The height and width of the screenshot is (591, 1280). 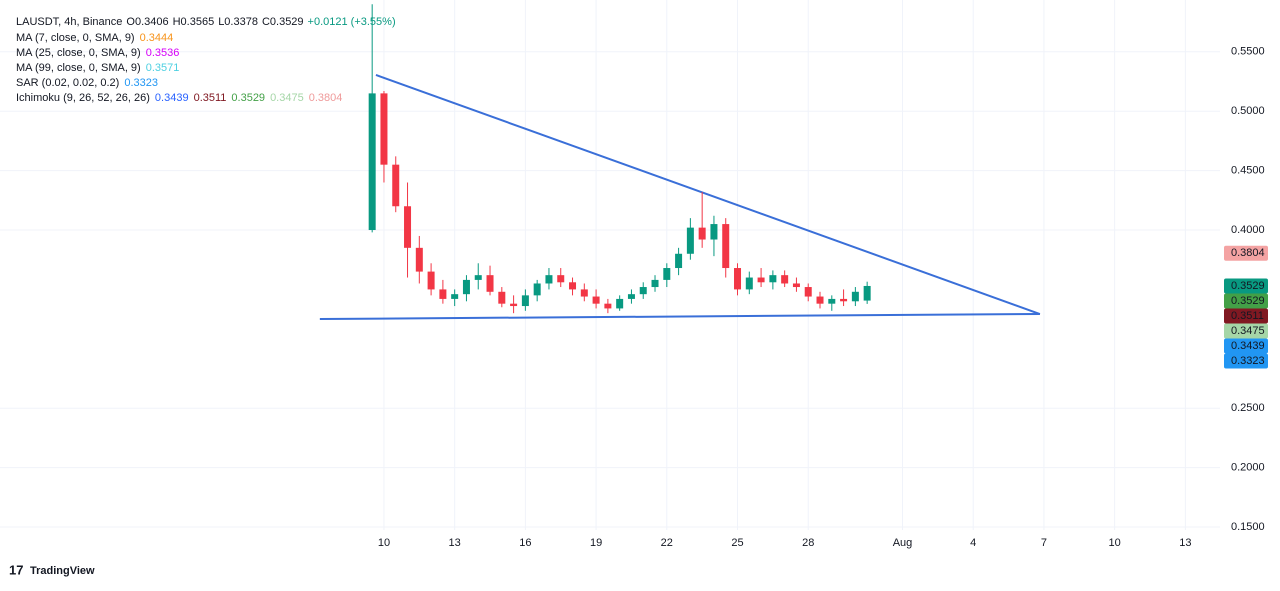 I want to click on price-label: 0.3475, so click(x=1248, y=331).